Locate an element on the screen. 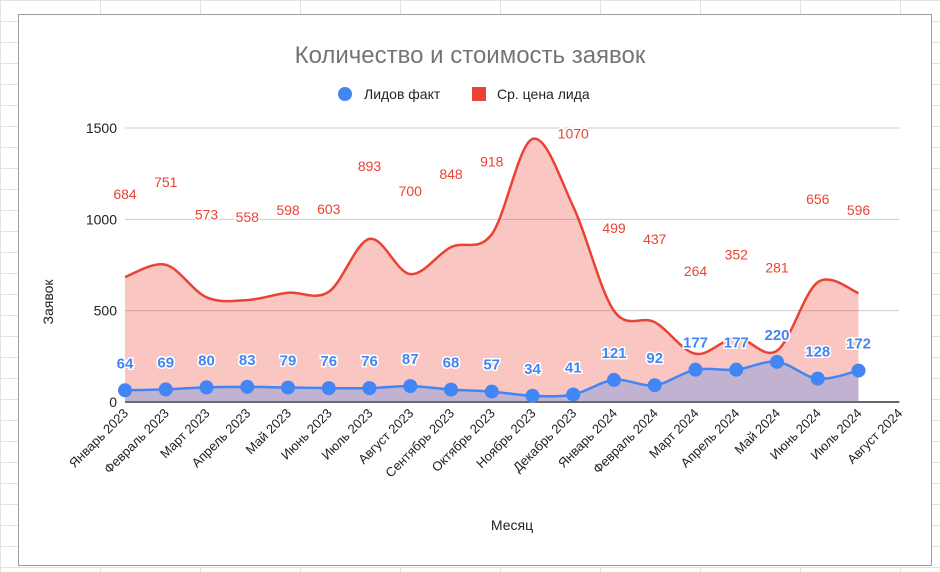 The image size is (940, 572). data-label: 80 is located at coordinates (206, 360).